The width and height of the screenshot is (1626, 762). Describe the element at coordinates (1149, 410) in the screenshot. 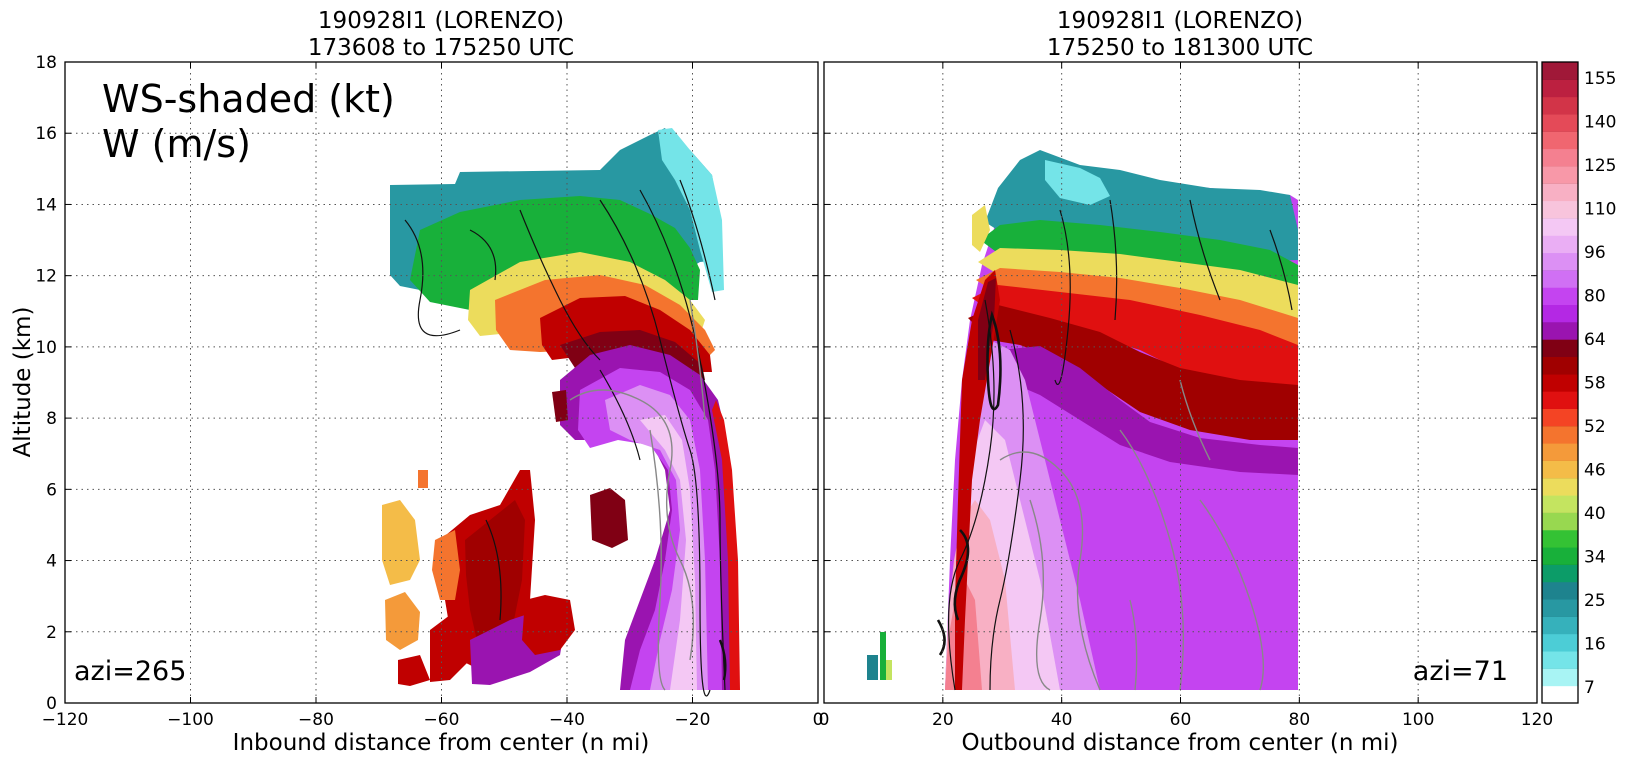

I see `right-mid-purple` at that location.